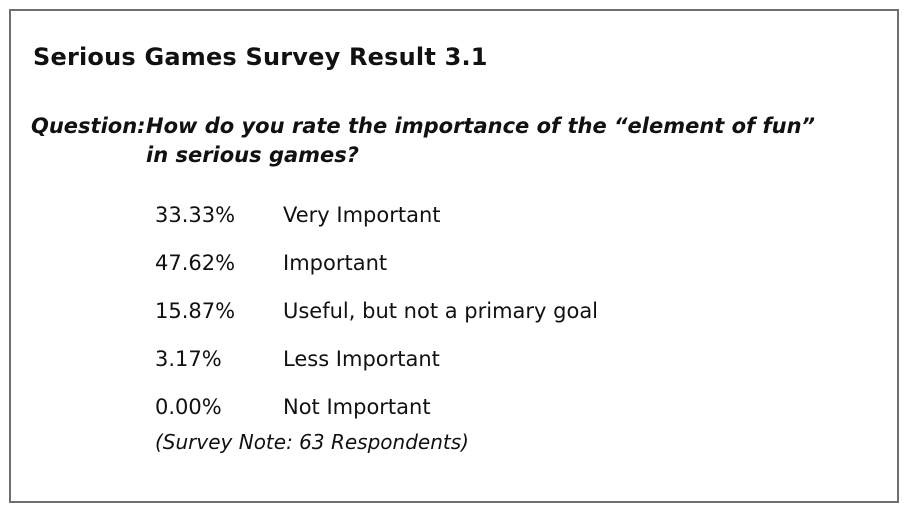 The width and height of the screenshot is (912, 518). What do you see at coordinates (335, 263) in the screenshot?
I see `result-rating: Important` at bounding box center [335, 263].